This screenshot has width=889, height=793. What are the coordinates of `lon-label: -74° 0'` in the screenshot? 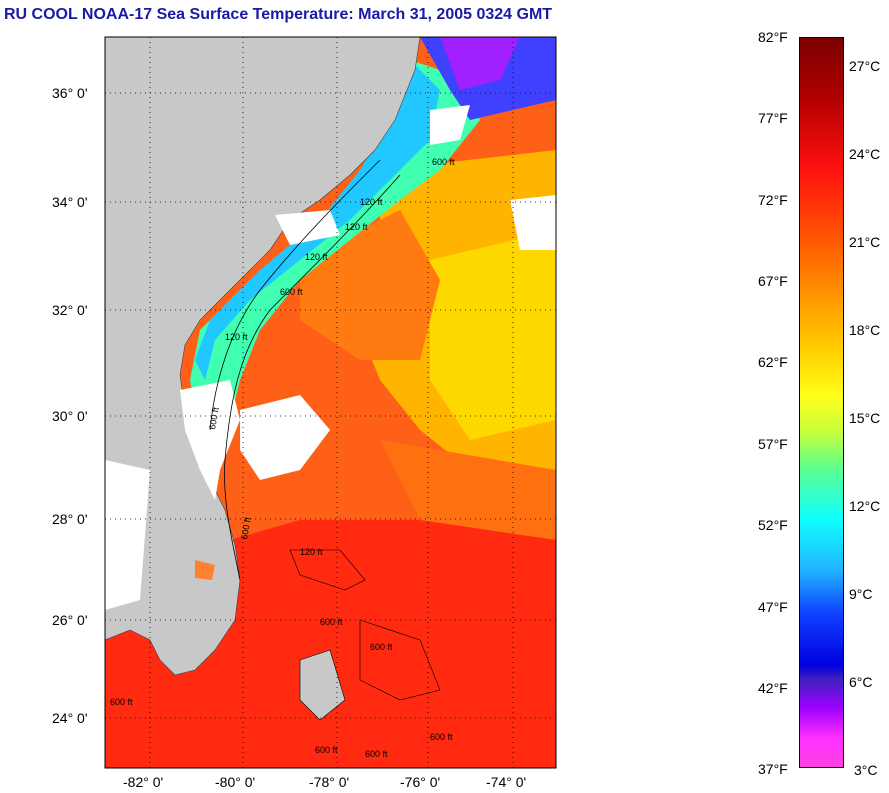 It's located at (506, 782).